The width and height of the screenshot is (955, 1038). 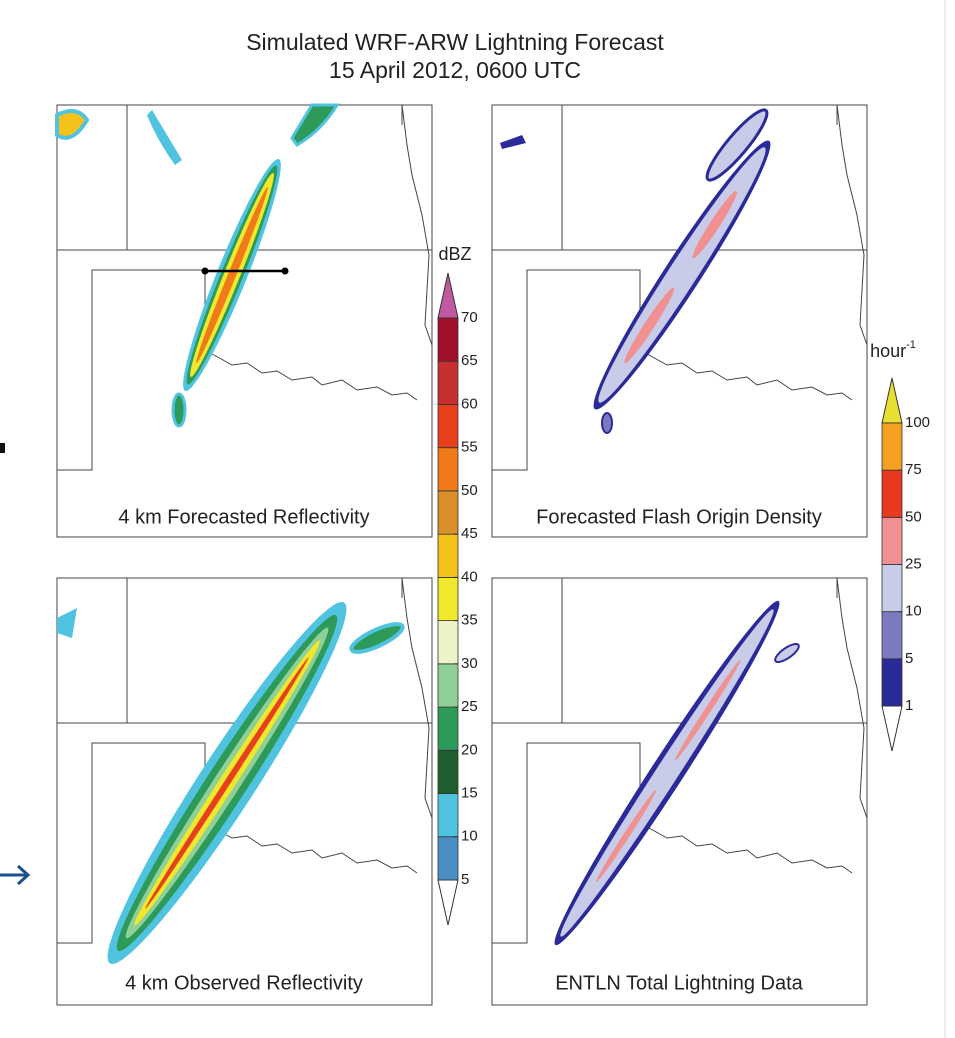 What do you see at coordinates (15, 875) in the screenshot?
I see `margin-arrow` at bounding box center [15, 875].